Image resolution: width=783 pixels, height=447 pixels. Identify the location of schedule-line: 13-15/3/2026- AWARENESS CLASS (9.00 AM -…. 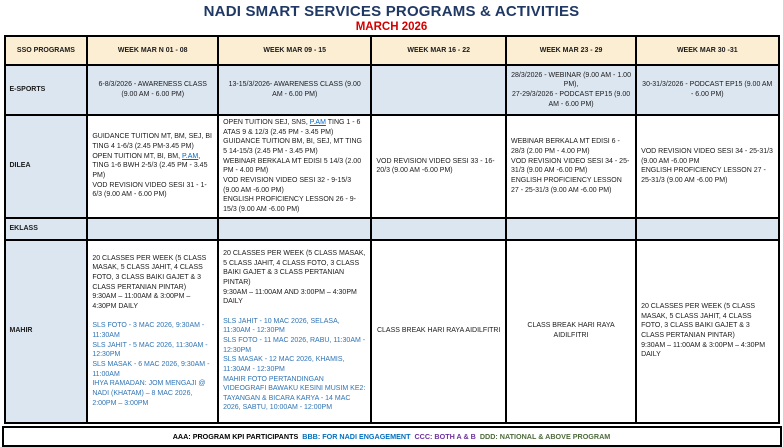
(294, 89).